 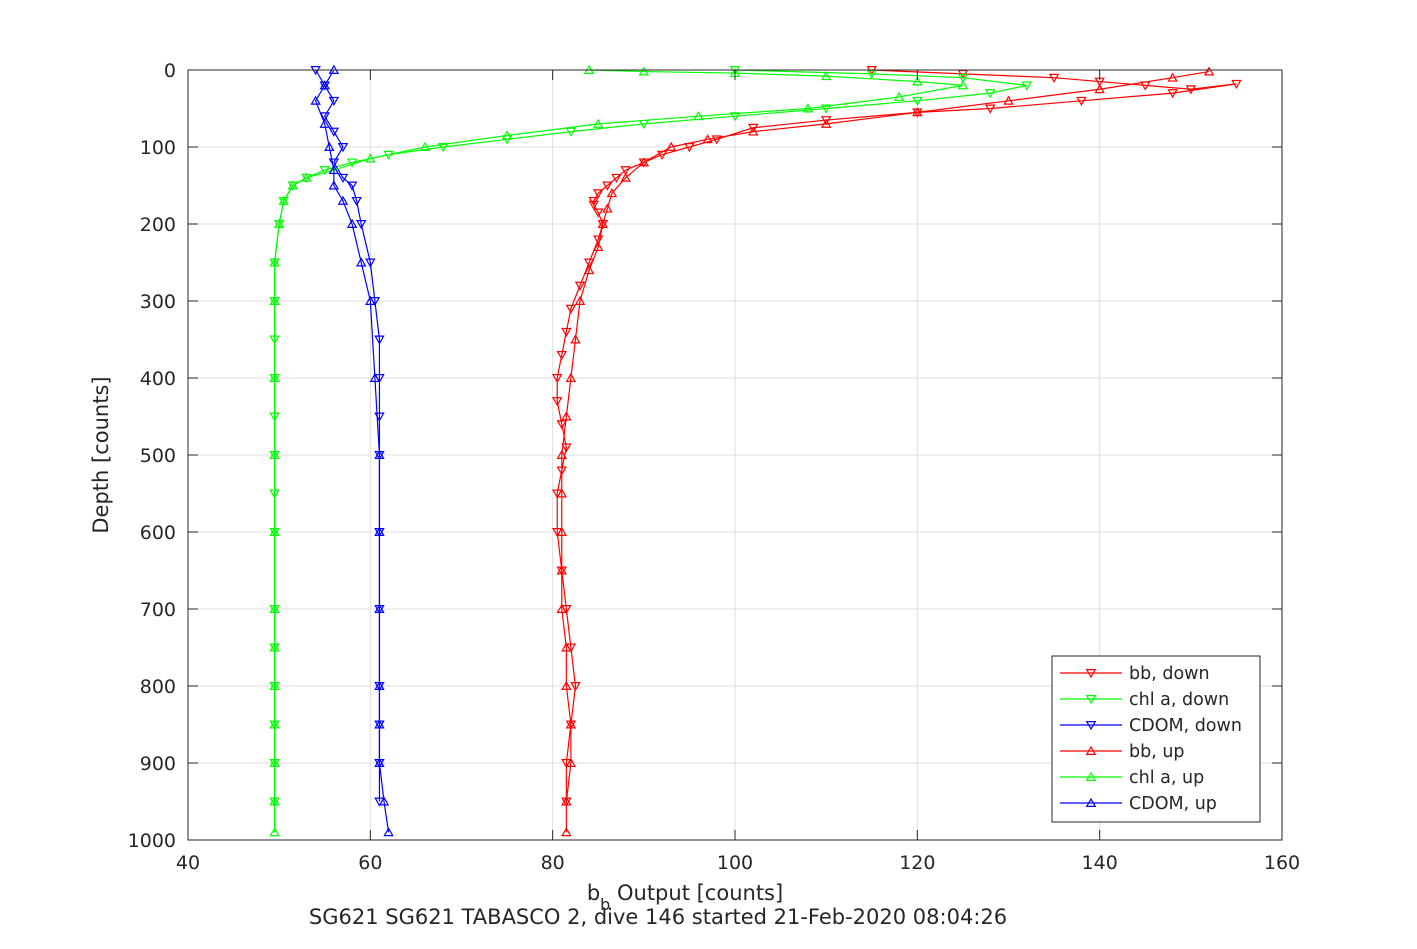 What do you see at coordinates (158, 379) in the screenshot?
I see `y-tick-label: 400` at bounding box center [158, 379].